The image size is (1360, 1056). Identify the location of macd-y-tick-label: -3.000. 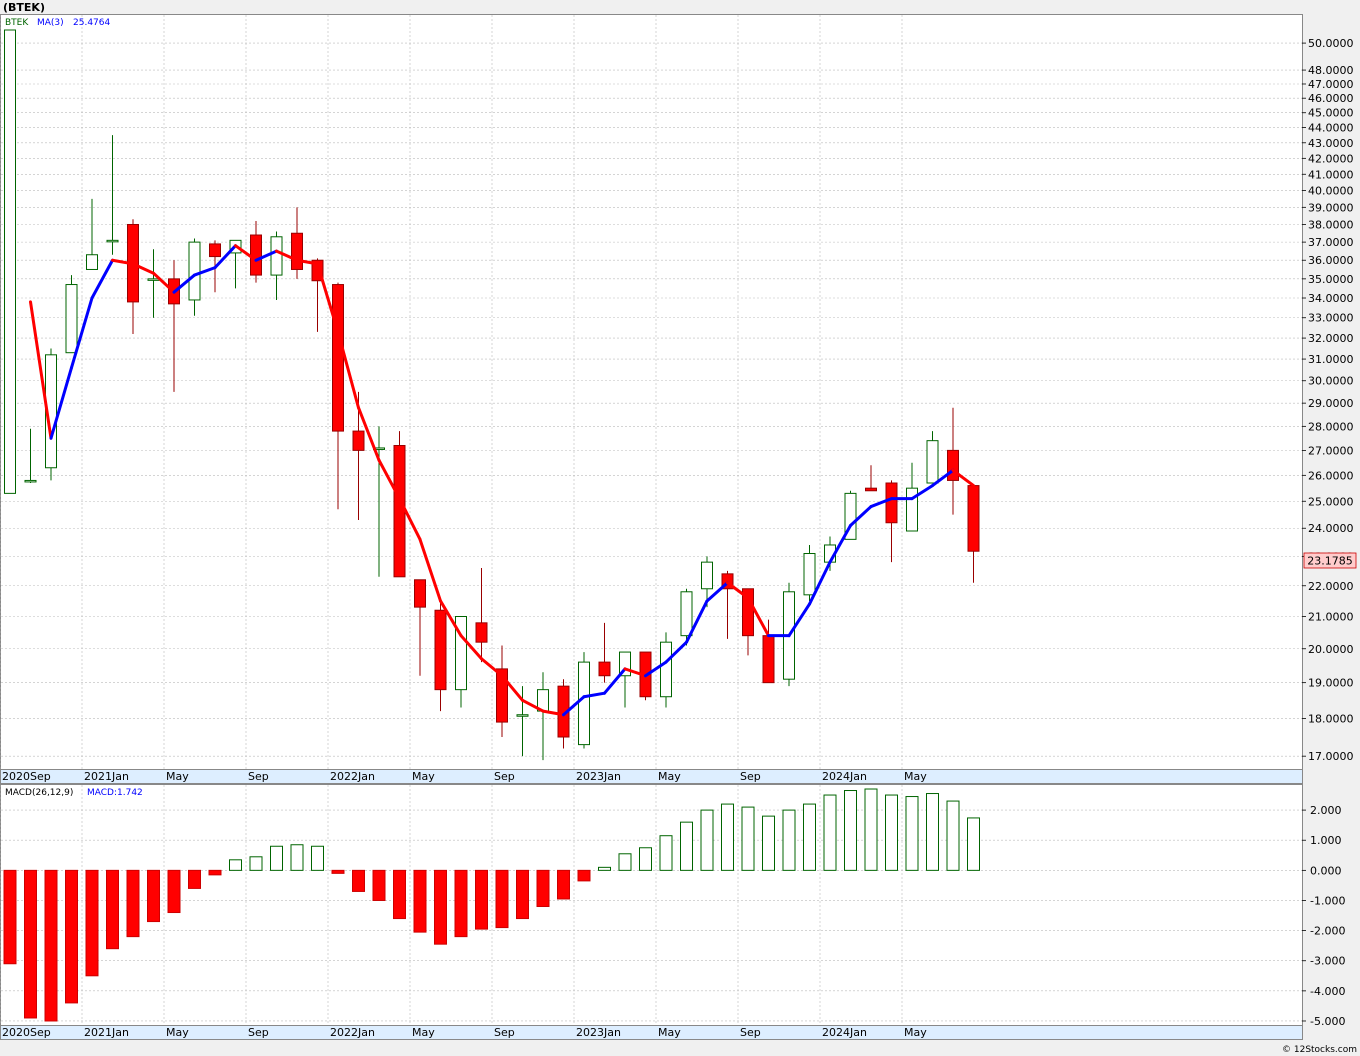
(1327, 961).